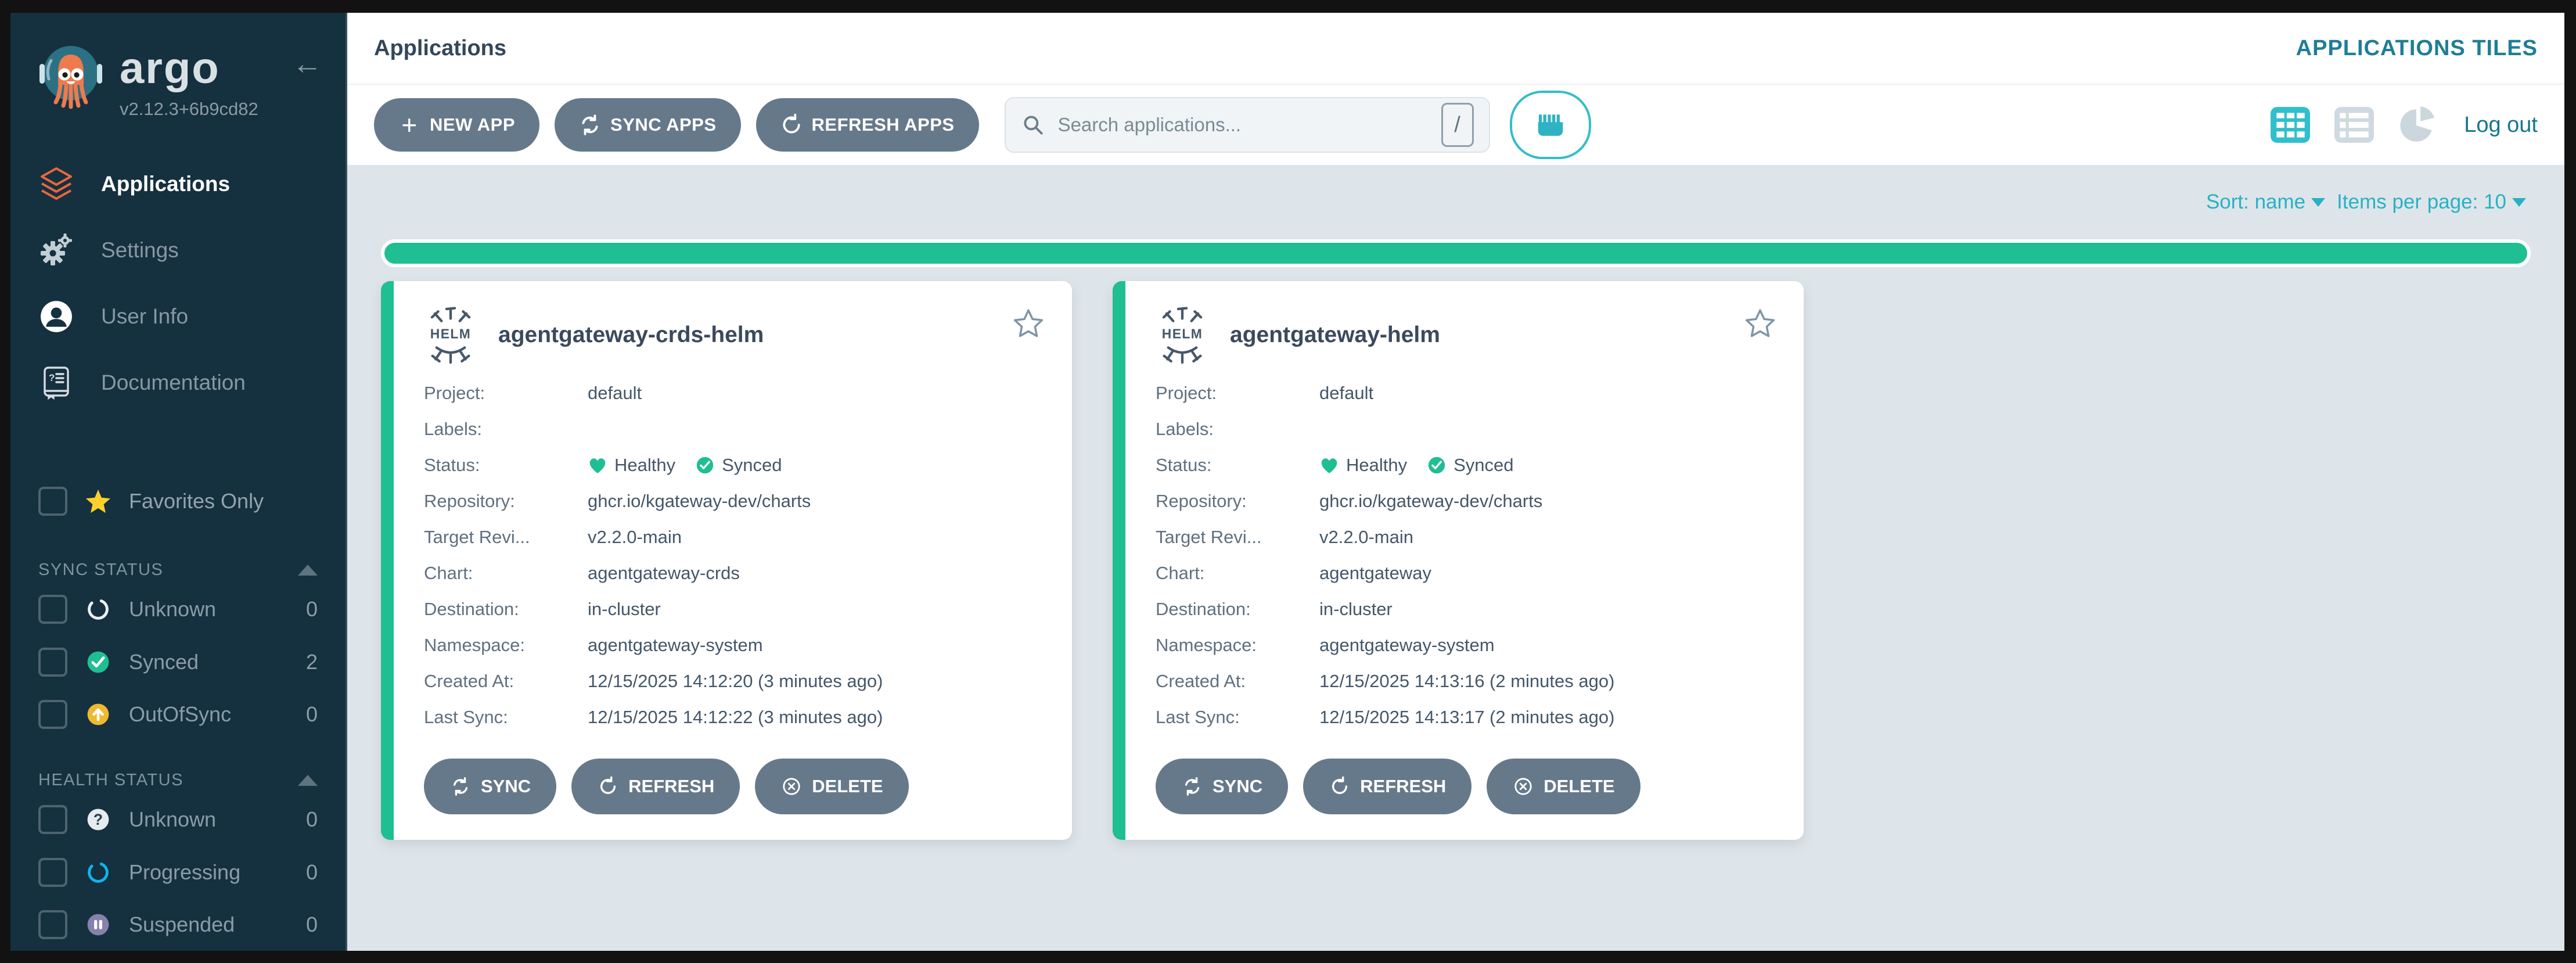 The height and width of the screenshot is (963, 2576). Describe the element at coordinates (1467, 681) in the screenshot. I see `field-value: 12/15/2025 14:13:16 (2 minutes ago)` at that location.